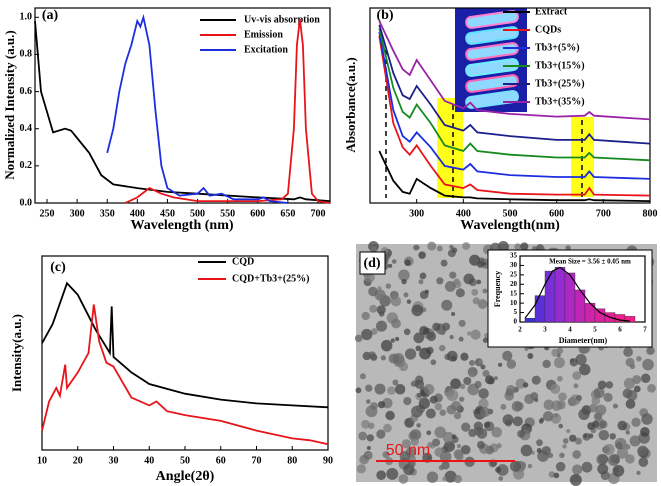  What do you see at coordinates (583, 340) in the screenshot?
I see `x-axis-label: Diameter(nm)` at bounding box center [583, 340].